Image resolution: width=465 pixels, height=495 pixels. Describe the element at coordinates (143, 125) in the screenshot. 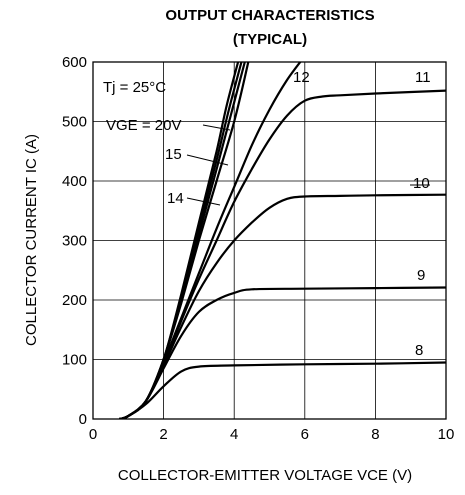

I see `vge-annotation: VGE = 20V` at that location.